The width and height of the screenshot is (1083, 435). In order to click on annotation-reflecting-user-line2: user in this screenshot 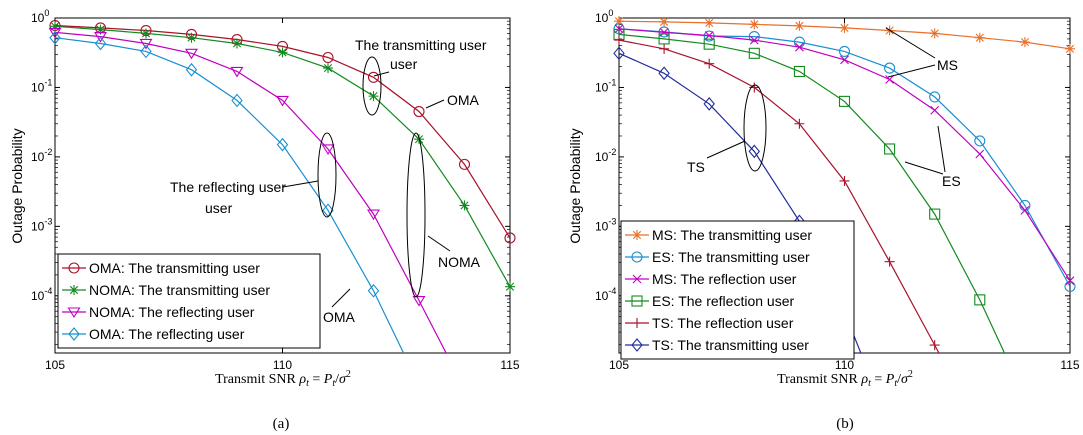, I will do `click(219, 208)`.